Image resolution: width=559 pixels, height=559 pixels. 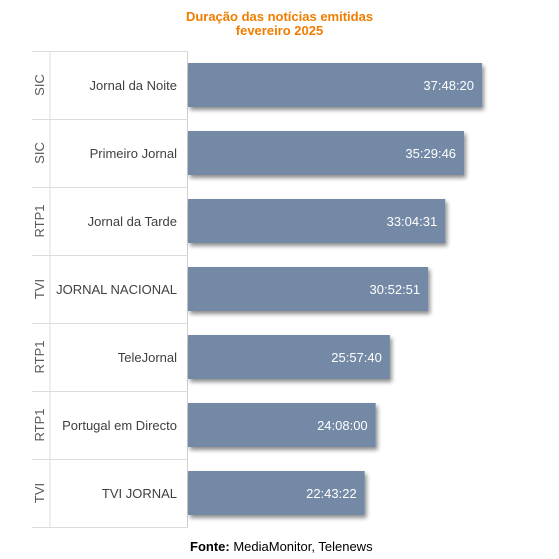 I want to click on category-label: JORNAL NACIONAL, so click(x=116, y=289).